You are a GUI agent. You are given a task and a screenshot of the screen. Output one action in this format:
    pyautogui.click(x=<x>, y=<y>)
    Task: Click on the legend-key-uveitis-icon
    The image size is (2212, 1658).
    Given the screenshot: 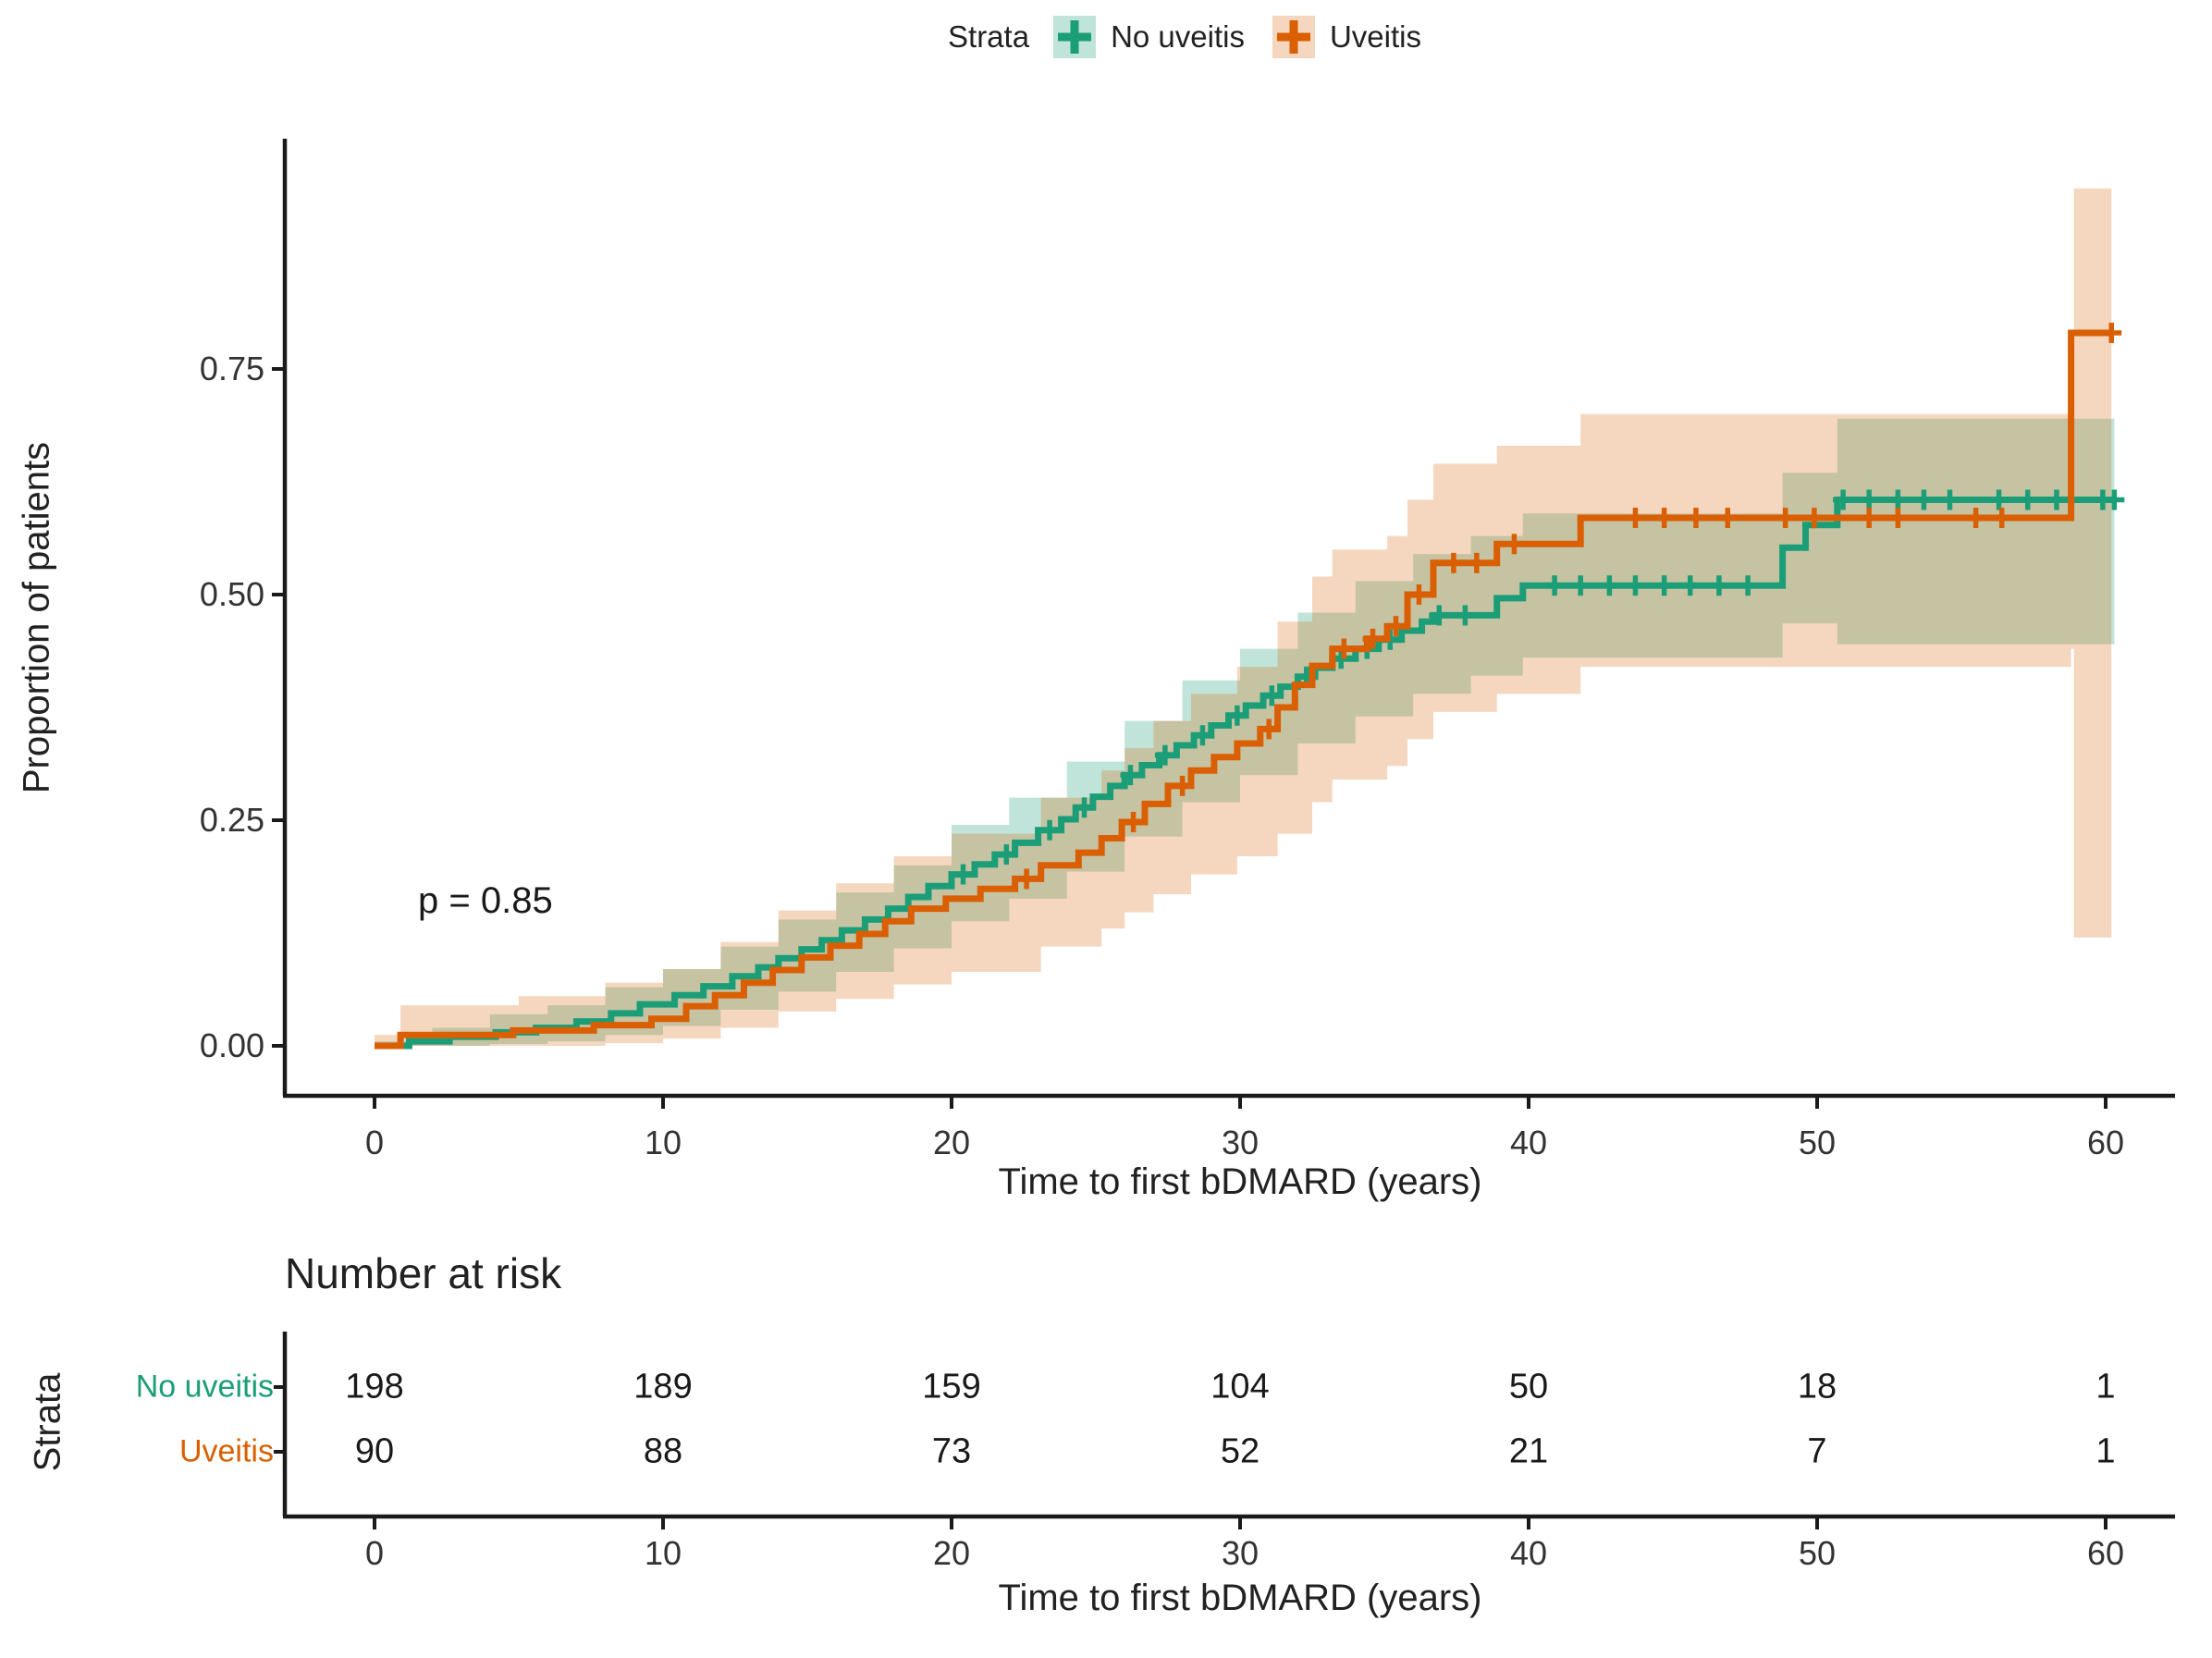 What is the action you would take?
    pyautogui.click(x=1294, y=37)
    